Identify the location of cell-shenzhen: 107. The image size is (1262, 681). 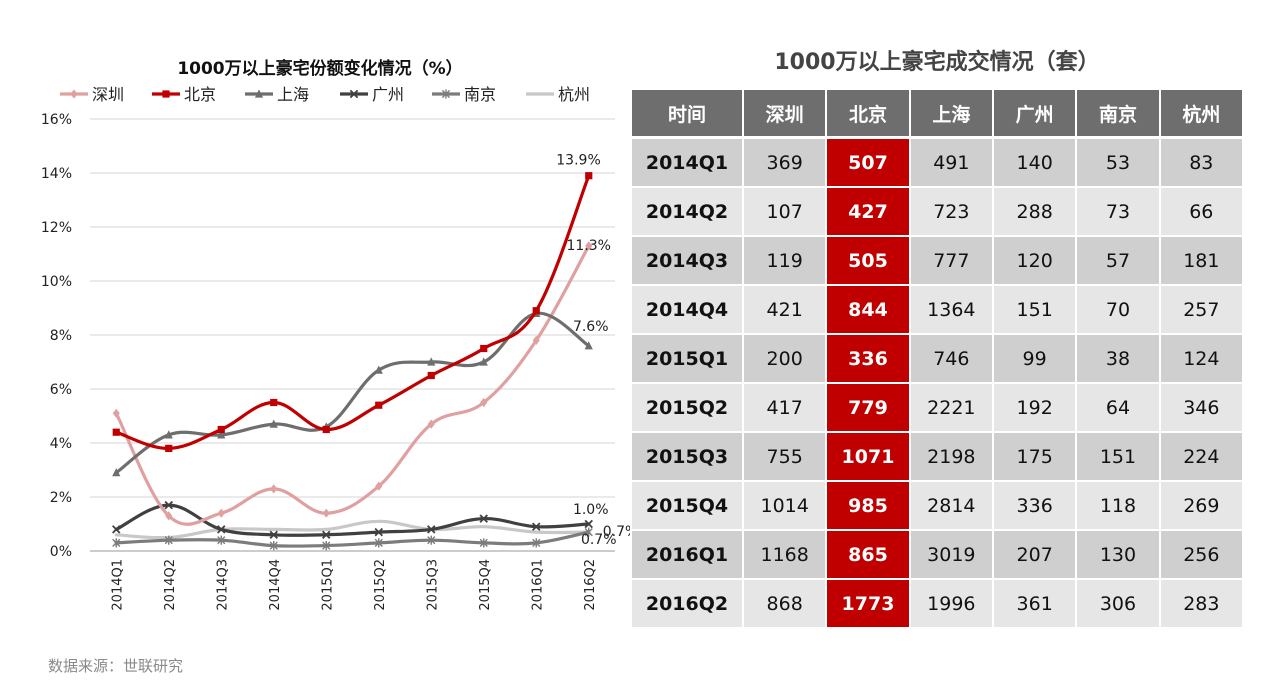
(785, 212).